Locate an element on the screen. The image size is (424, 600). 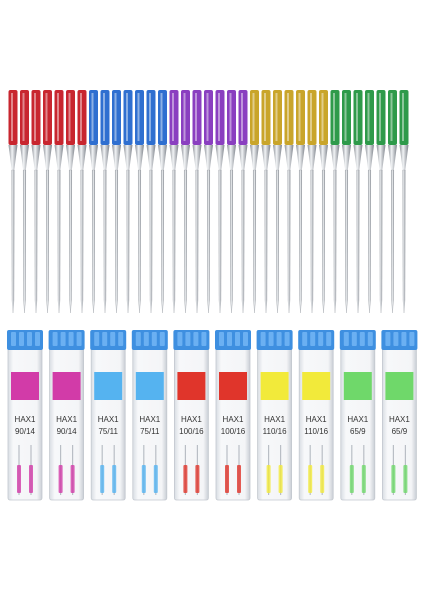
needle-case: HAX1 90/14 is located at coordinates (25, 415).